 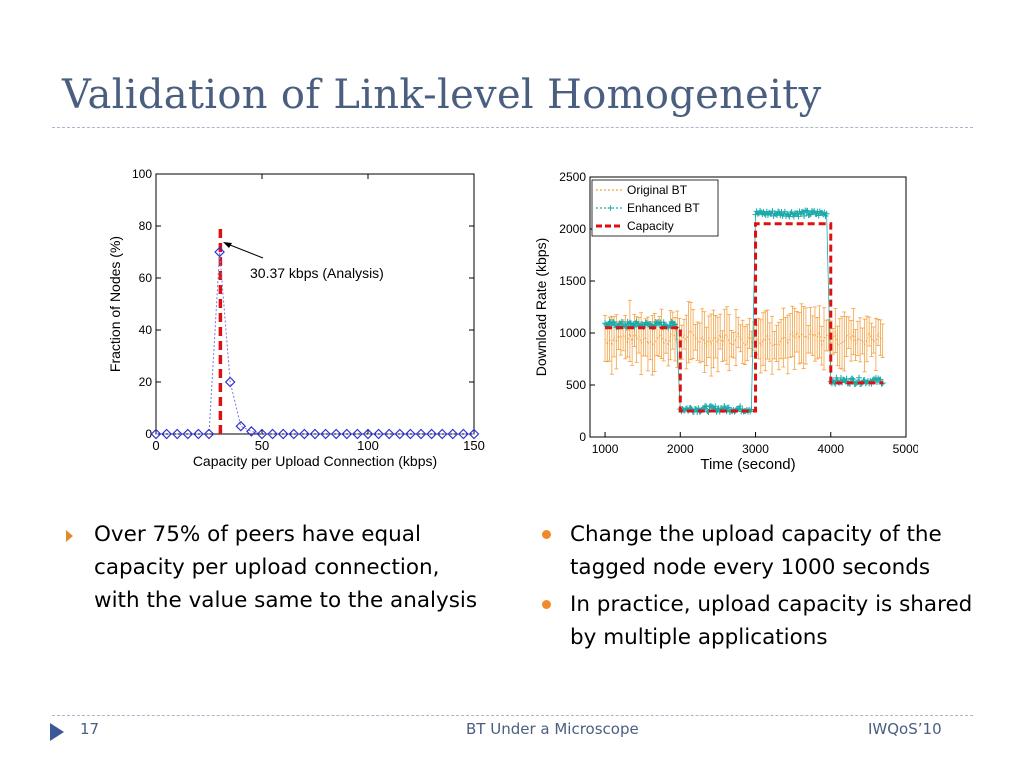 I want to click on x-axis-label: Time (second), so click(x=747, y=464).